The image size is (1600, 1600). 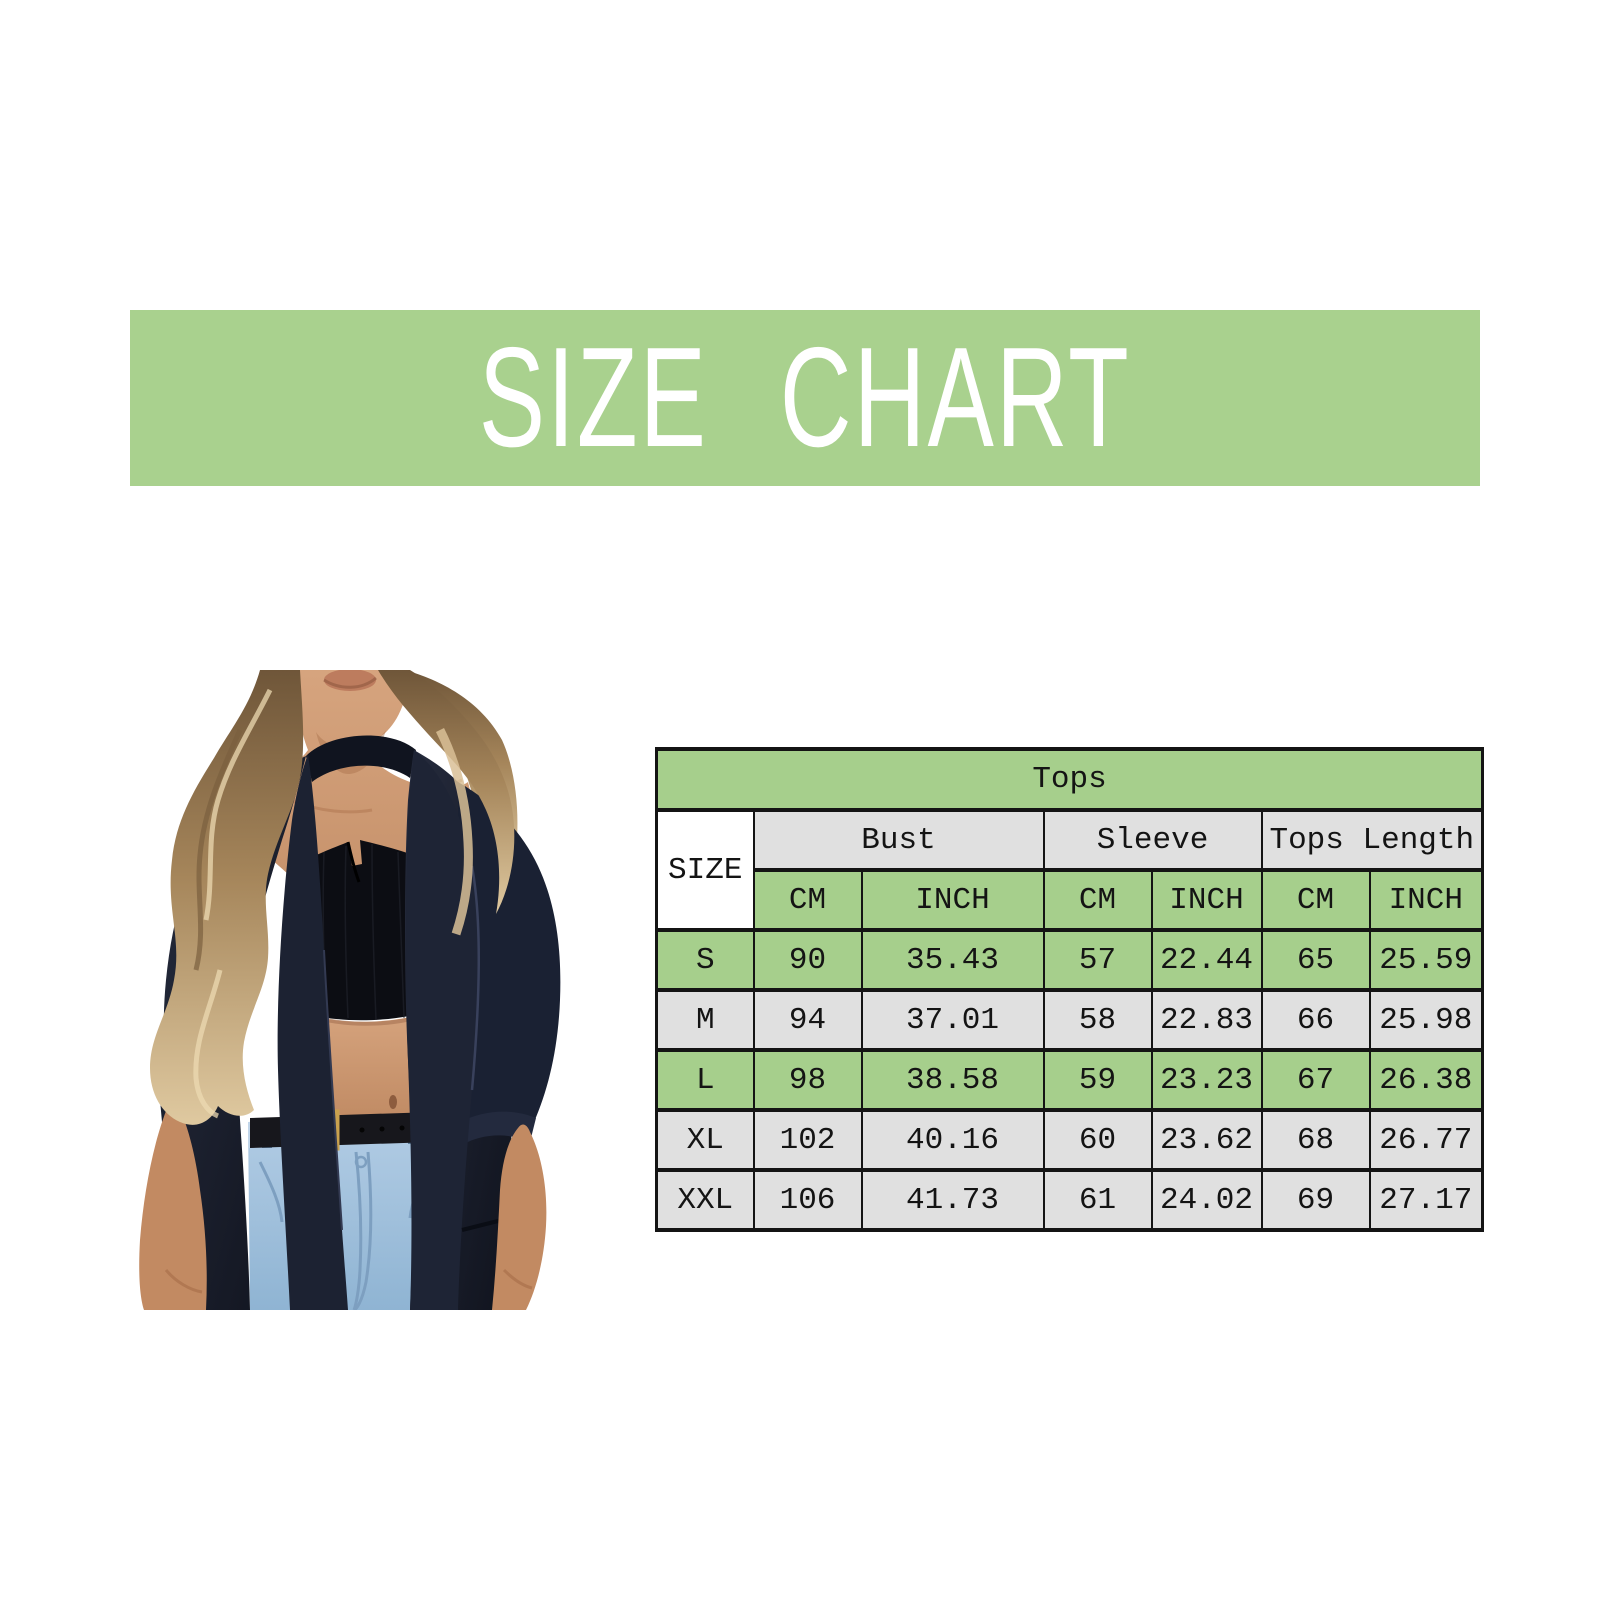 I want to click on unit-header-bust-inch: INCH, so click(x=952, y=900).